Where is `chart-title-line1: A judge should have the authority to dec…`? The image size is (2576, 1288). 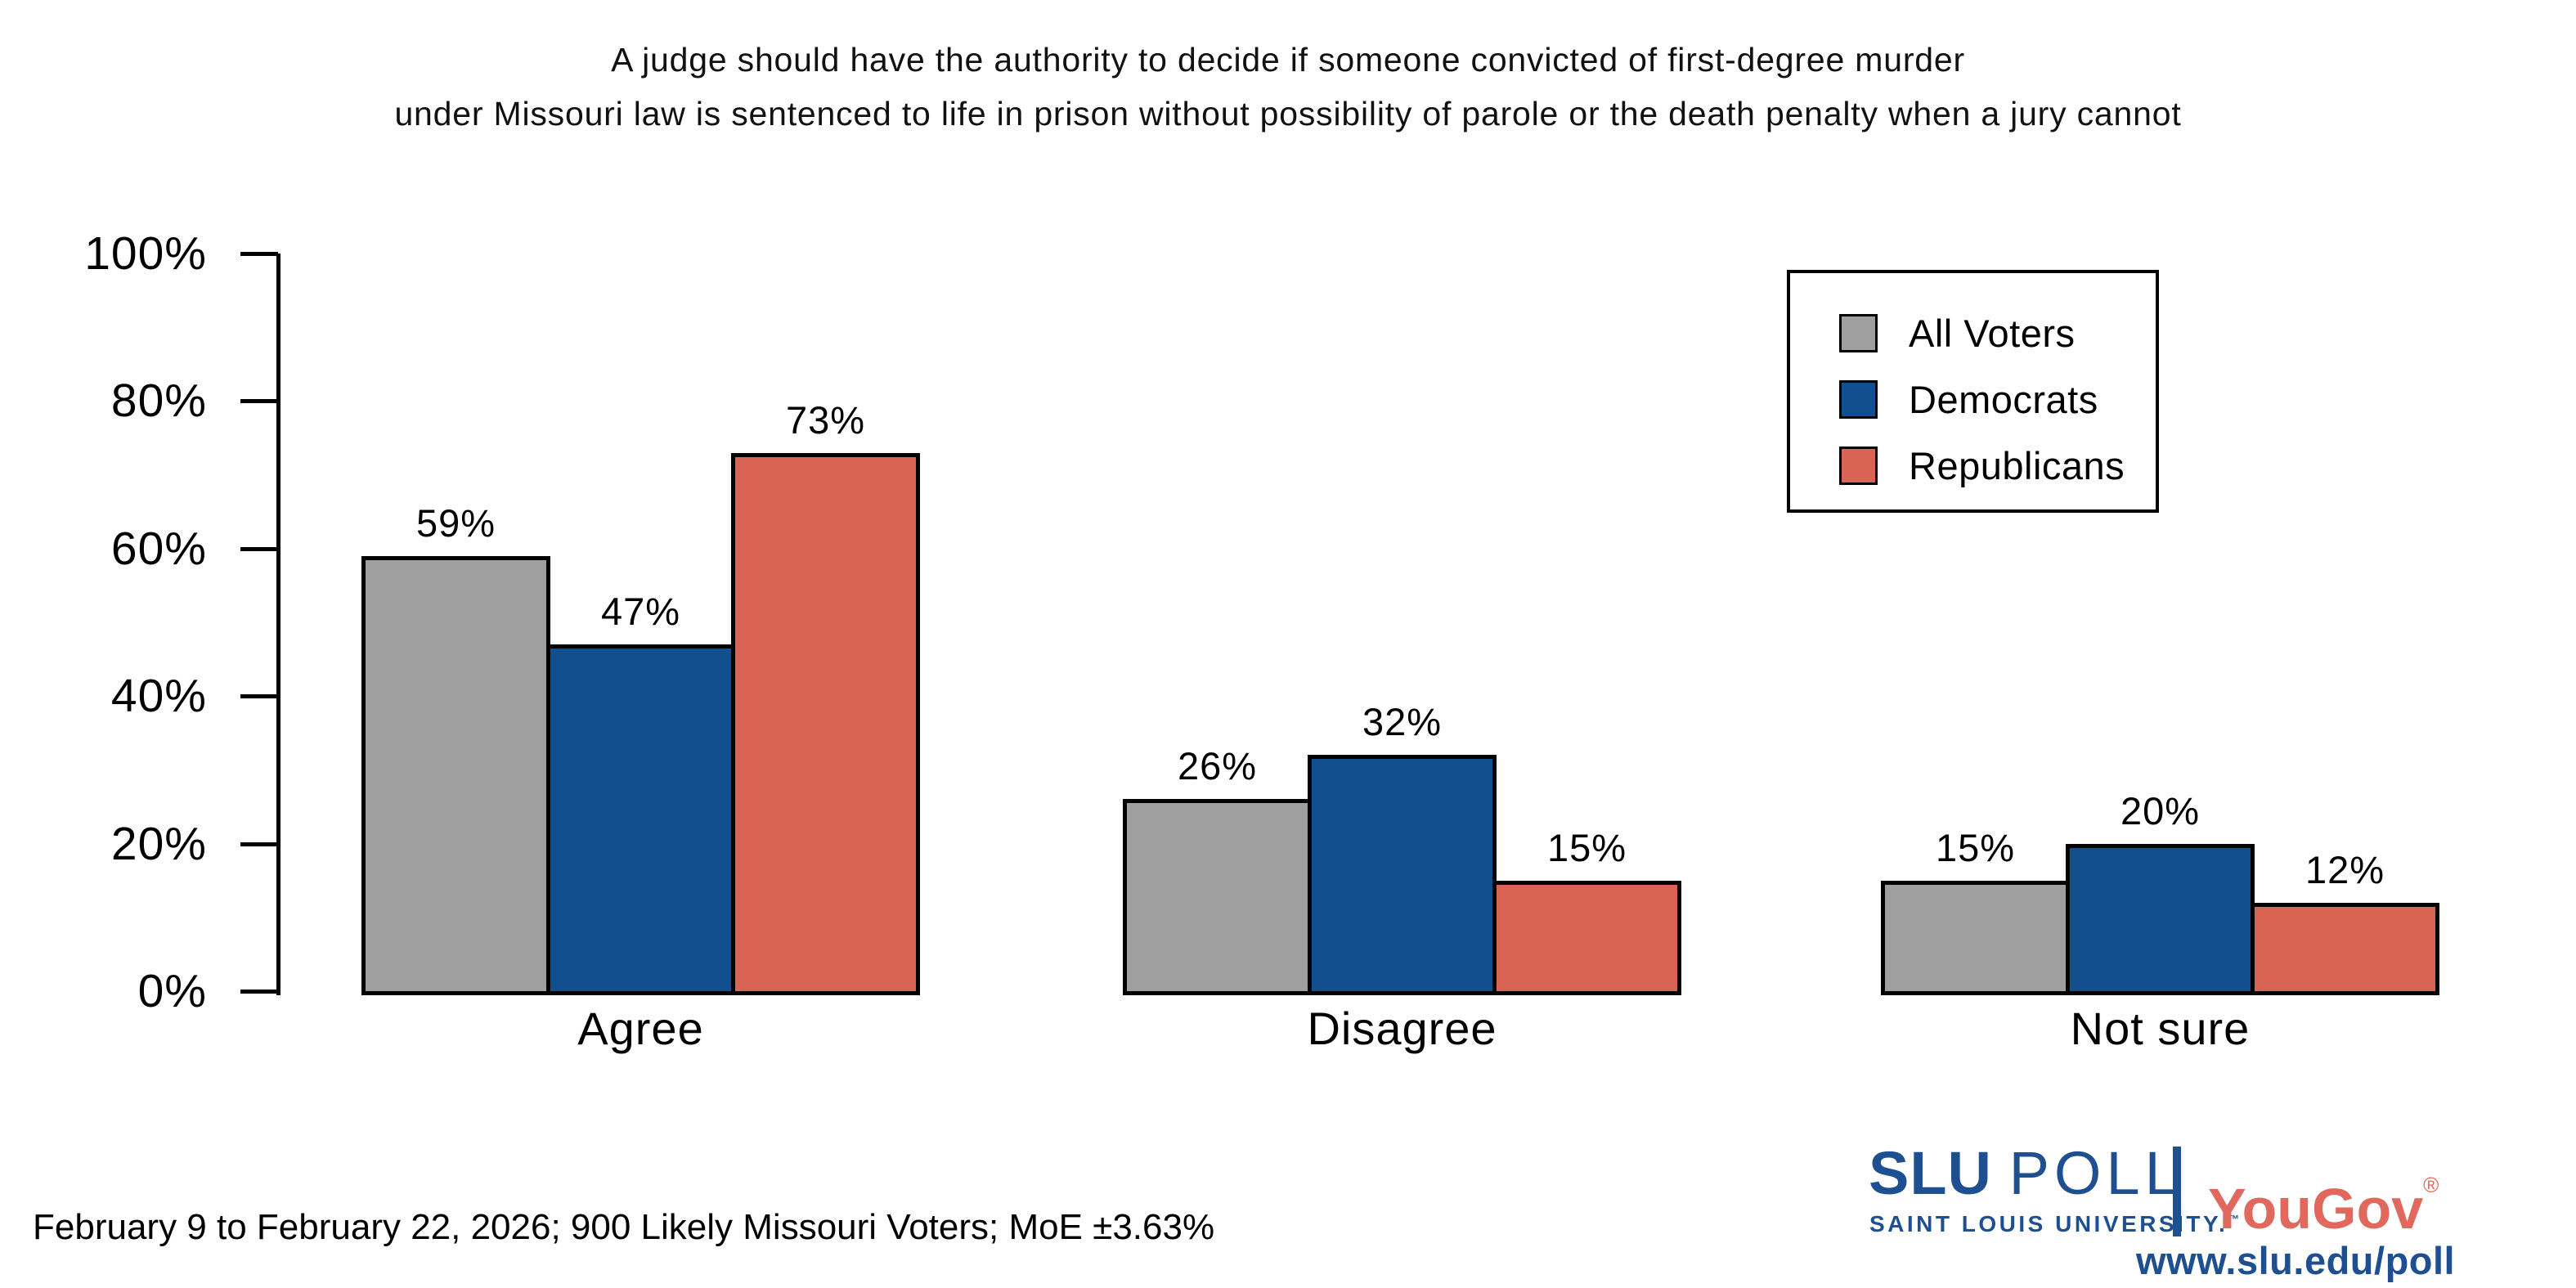
chart-title-line1: A judge should have the authority to dec… is located at coordinates (1288, 60).